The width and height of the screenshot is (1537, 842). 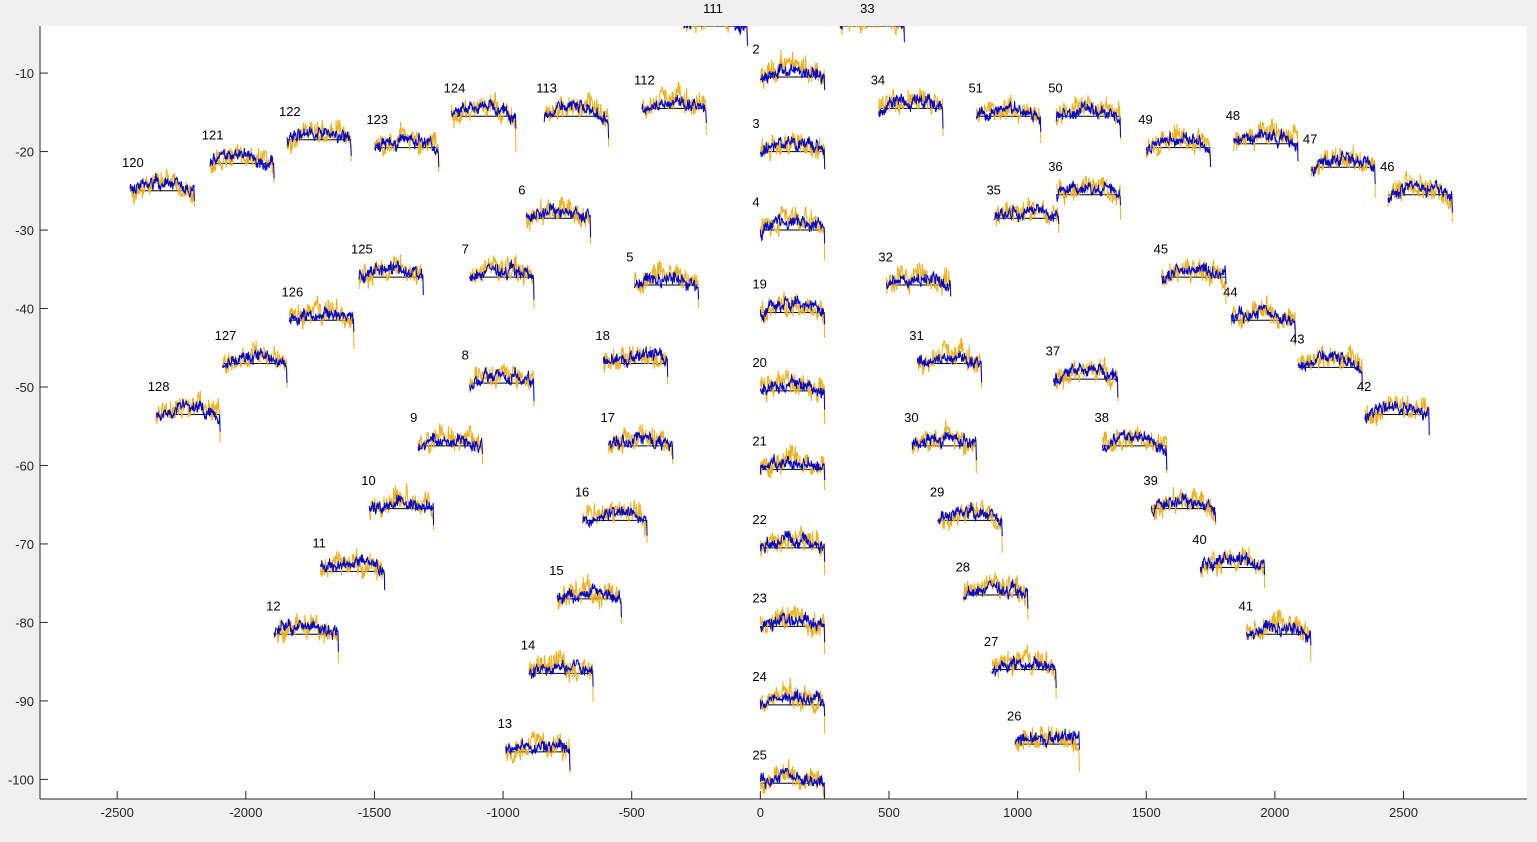 I want to click on channel-label-121: 121, so click(x=213, y=135).